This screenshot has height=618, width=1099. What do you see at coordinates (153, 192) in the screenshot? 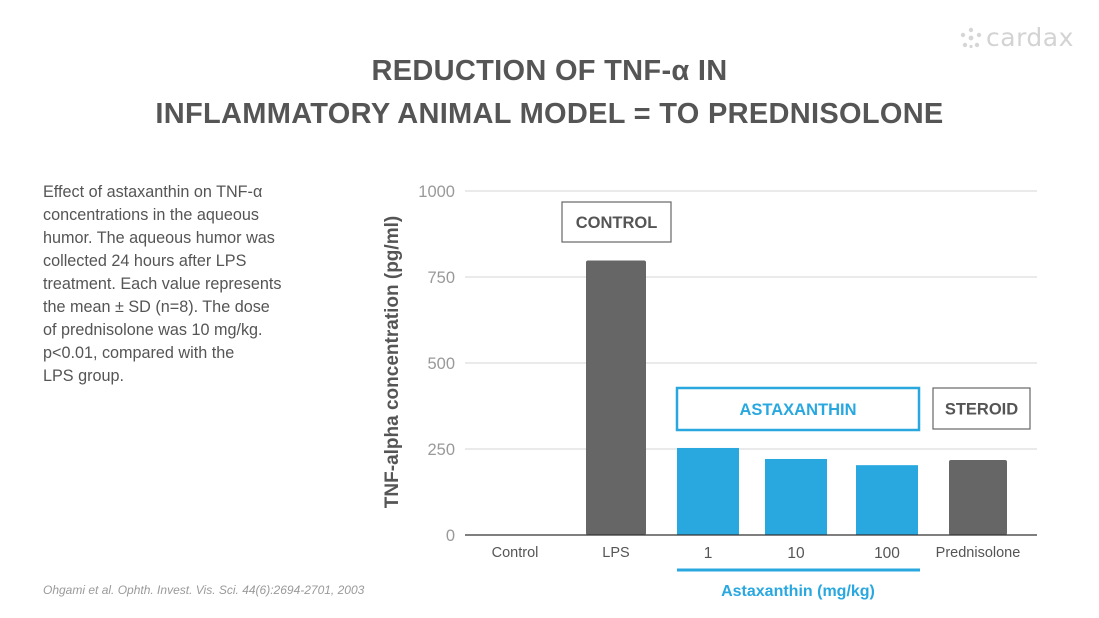
I see `description-line: Effect of astaxanthin on TNF-α` at bounding box center [153, 192].